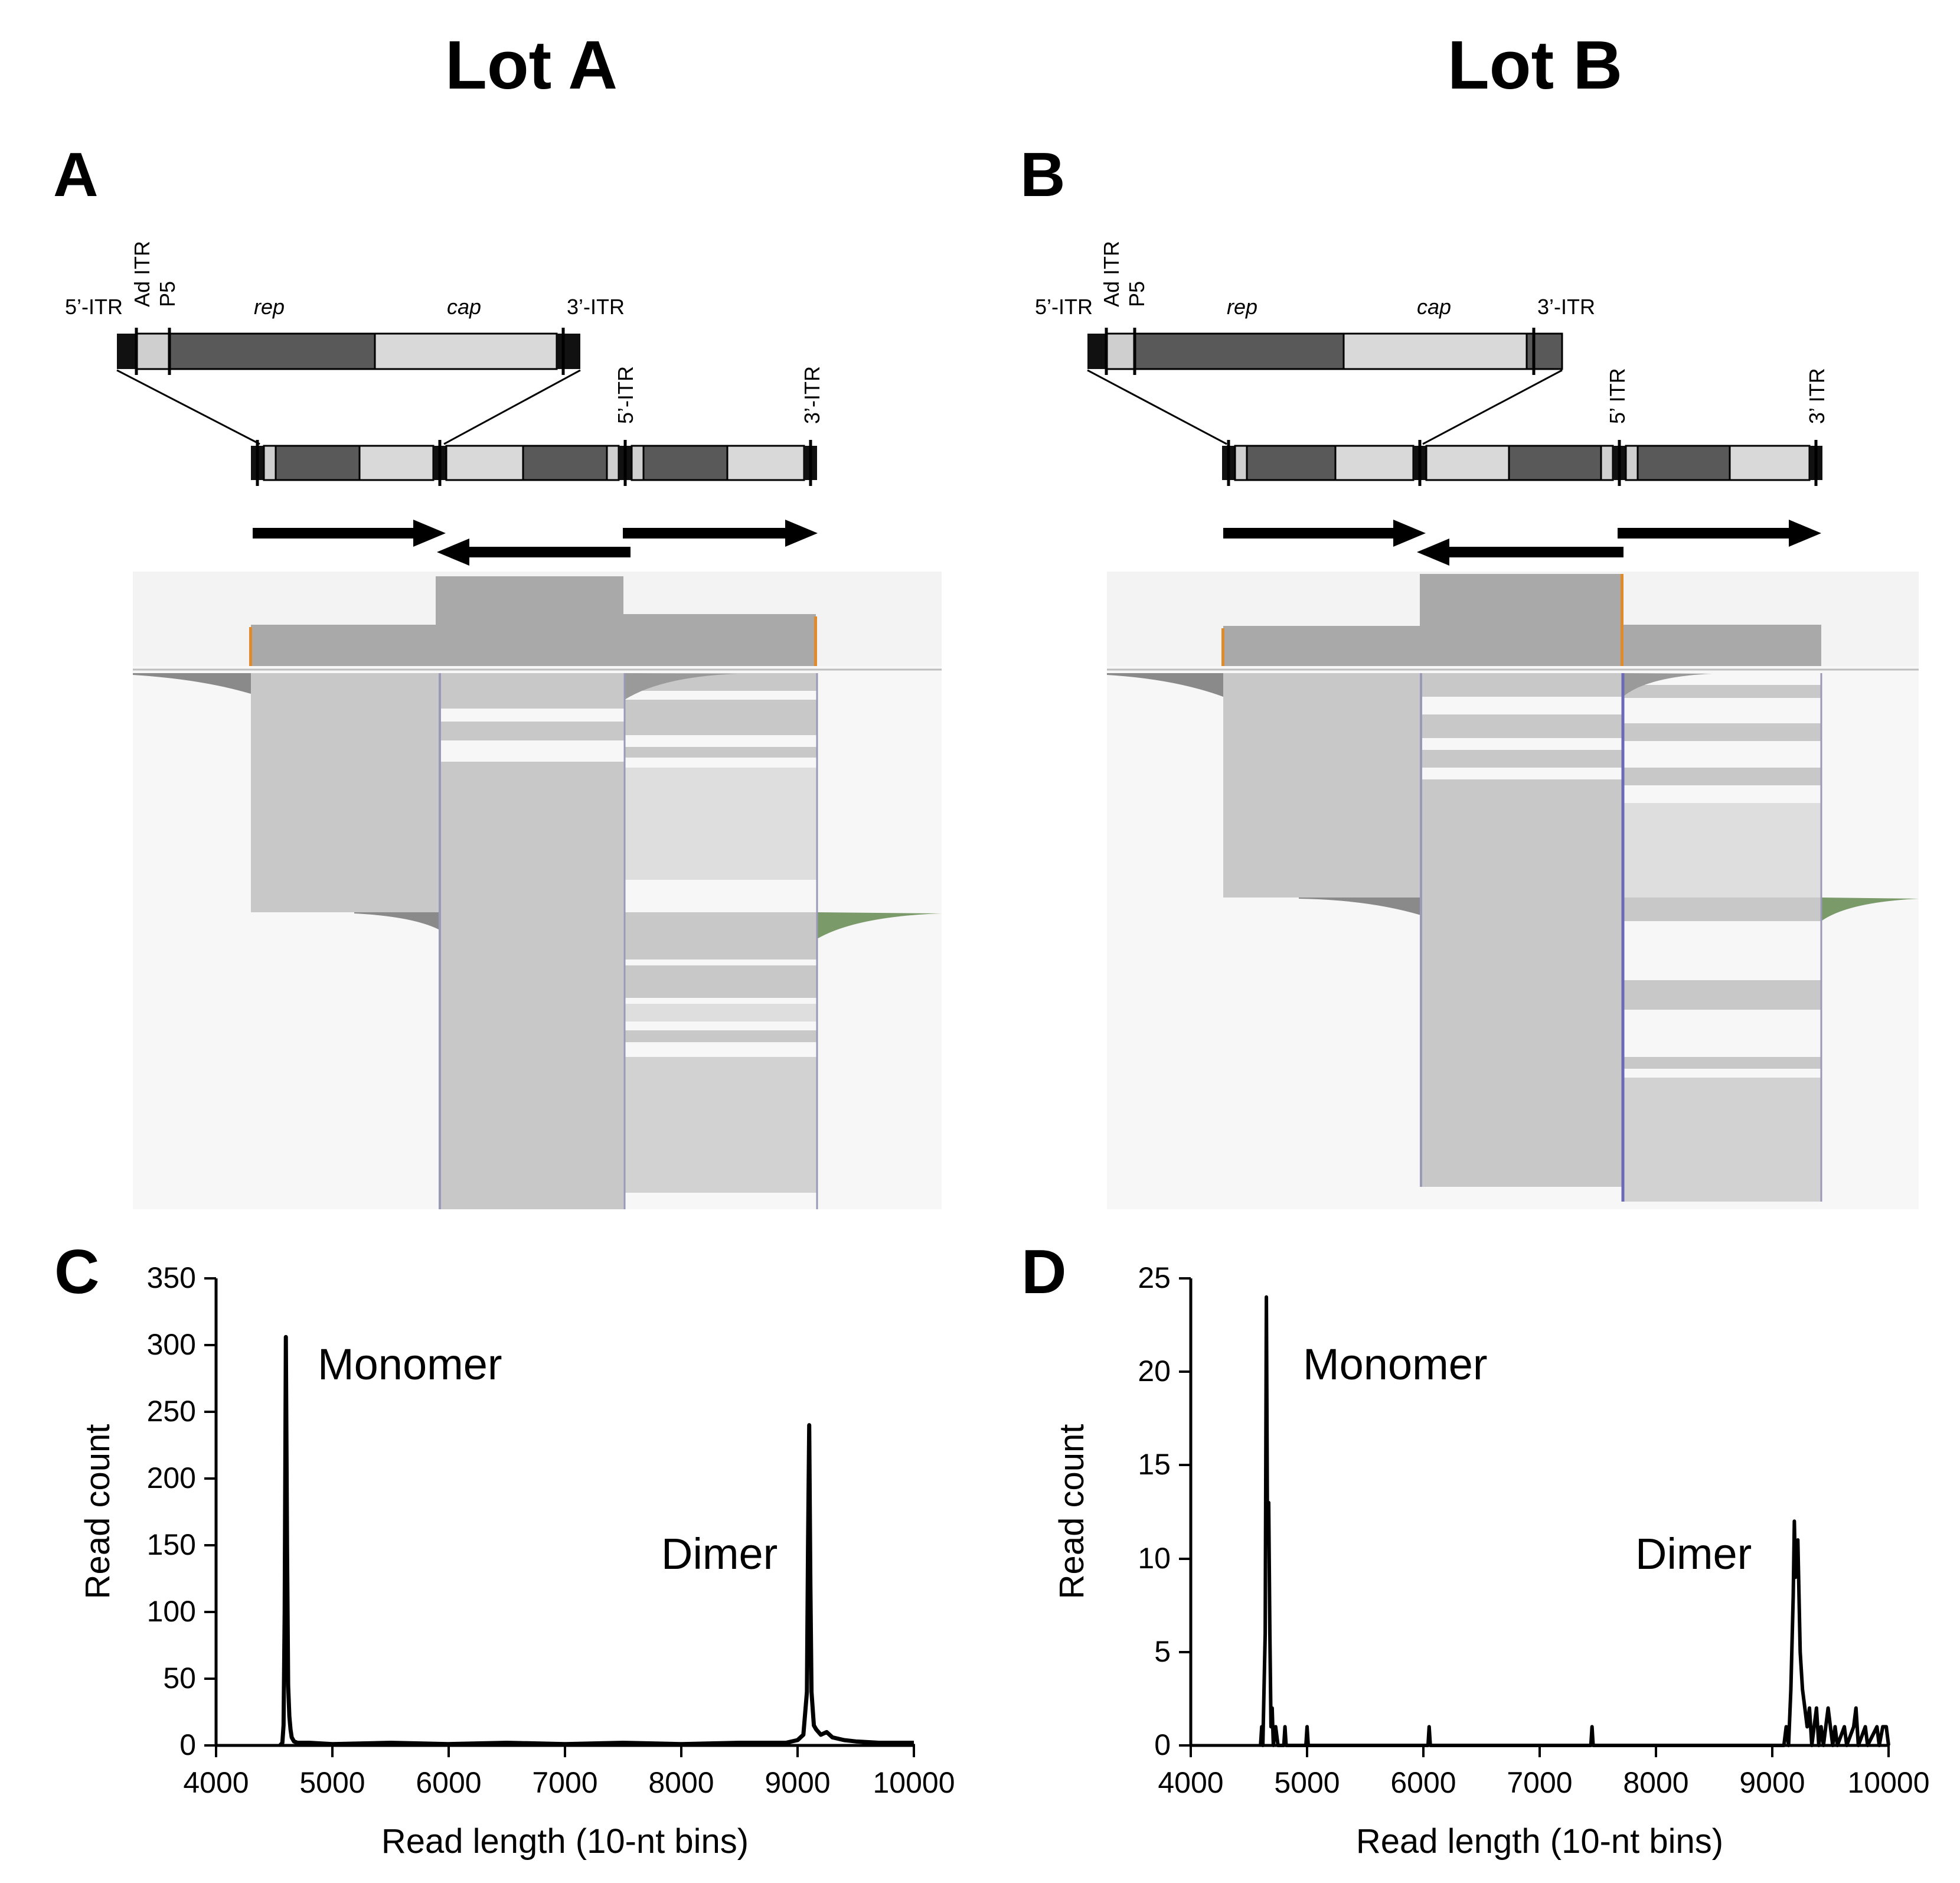  I want to click on label-concat-3itr: 3’-ITR, so click(812, 395).